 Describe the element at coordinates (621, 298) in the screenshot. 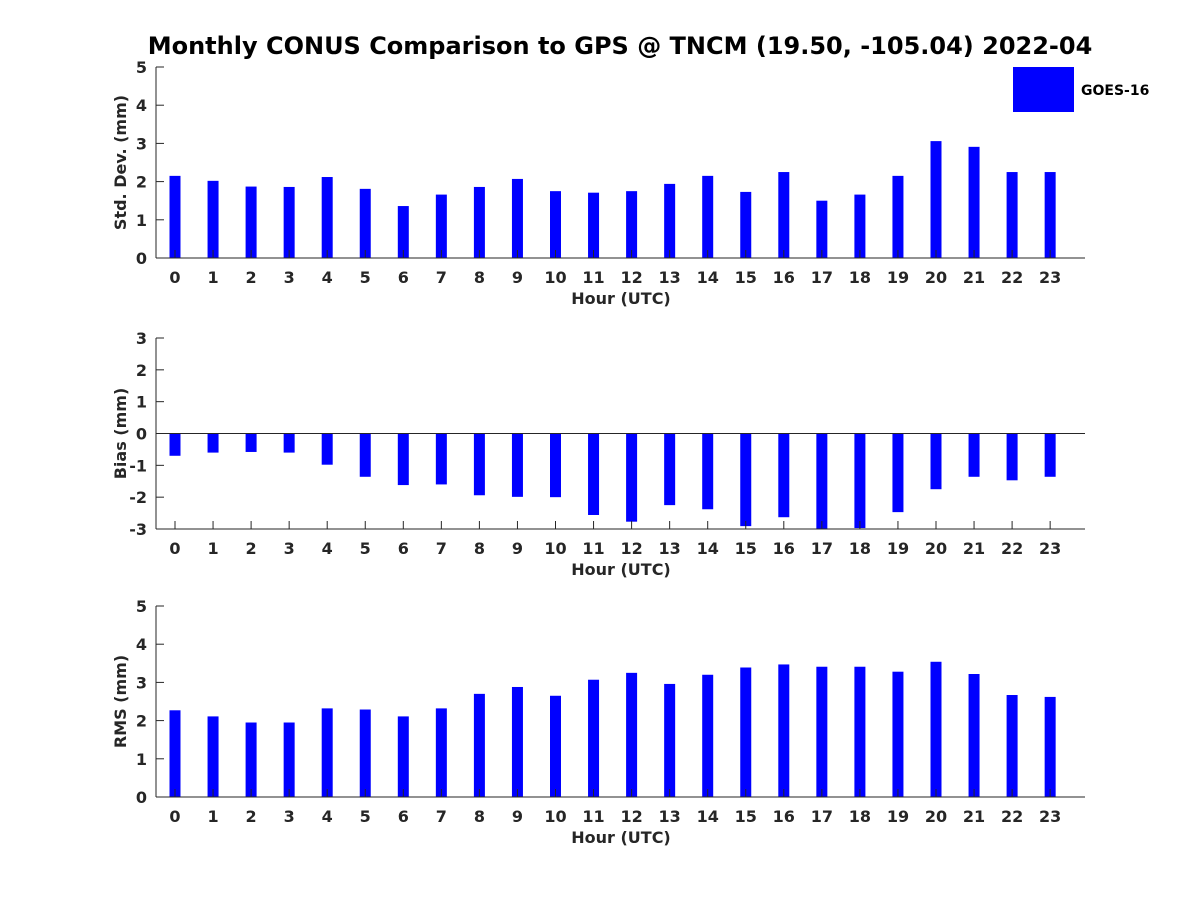

I see `x-axis-label-std-dev-mm: Hour (UTC)` at that location.